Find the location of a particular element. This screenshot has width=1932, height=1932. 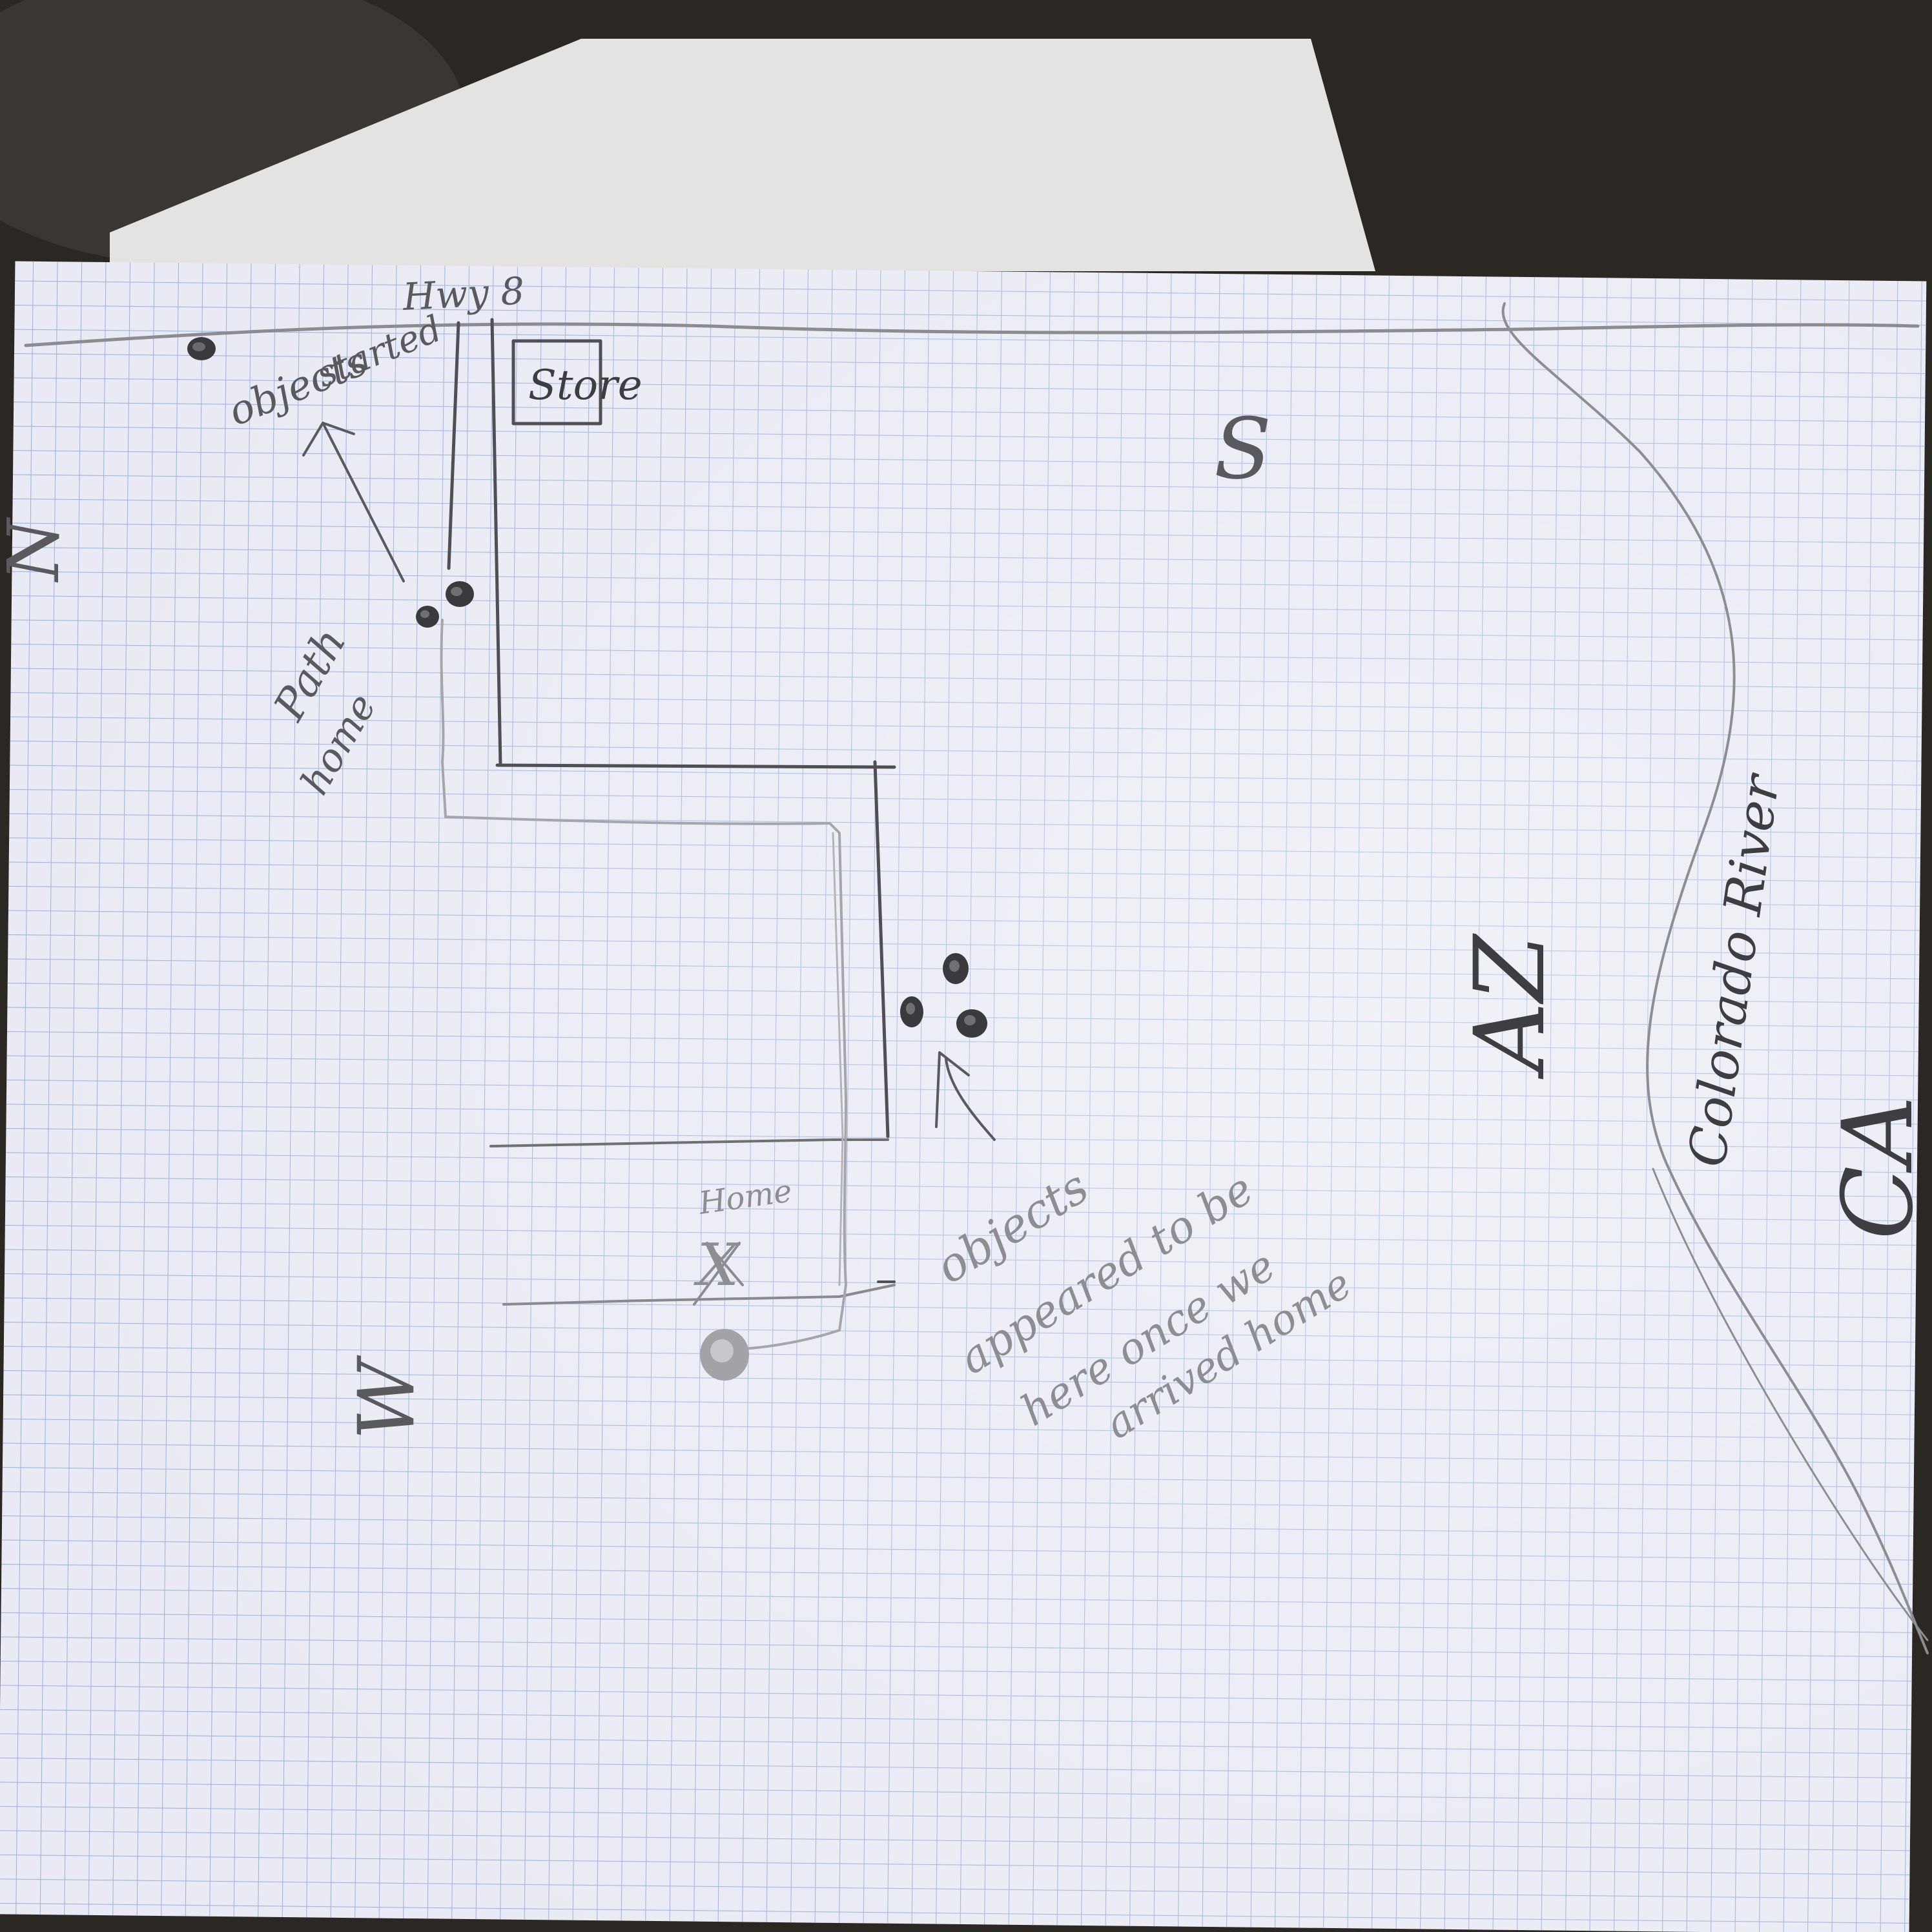

road-middle-horizontal is located at coordinates (689, 1142).